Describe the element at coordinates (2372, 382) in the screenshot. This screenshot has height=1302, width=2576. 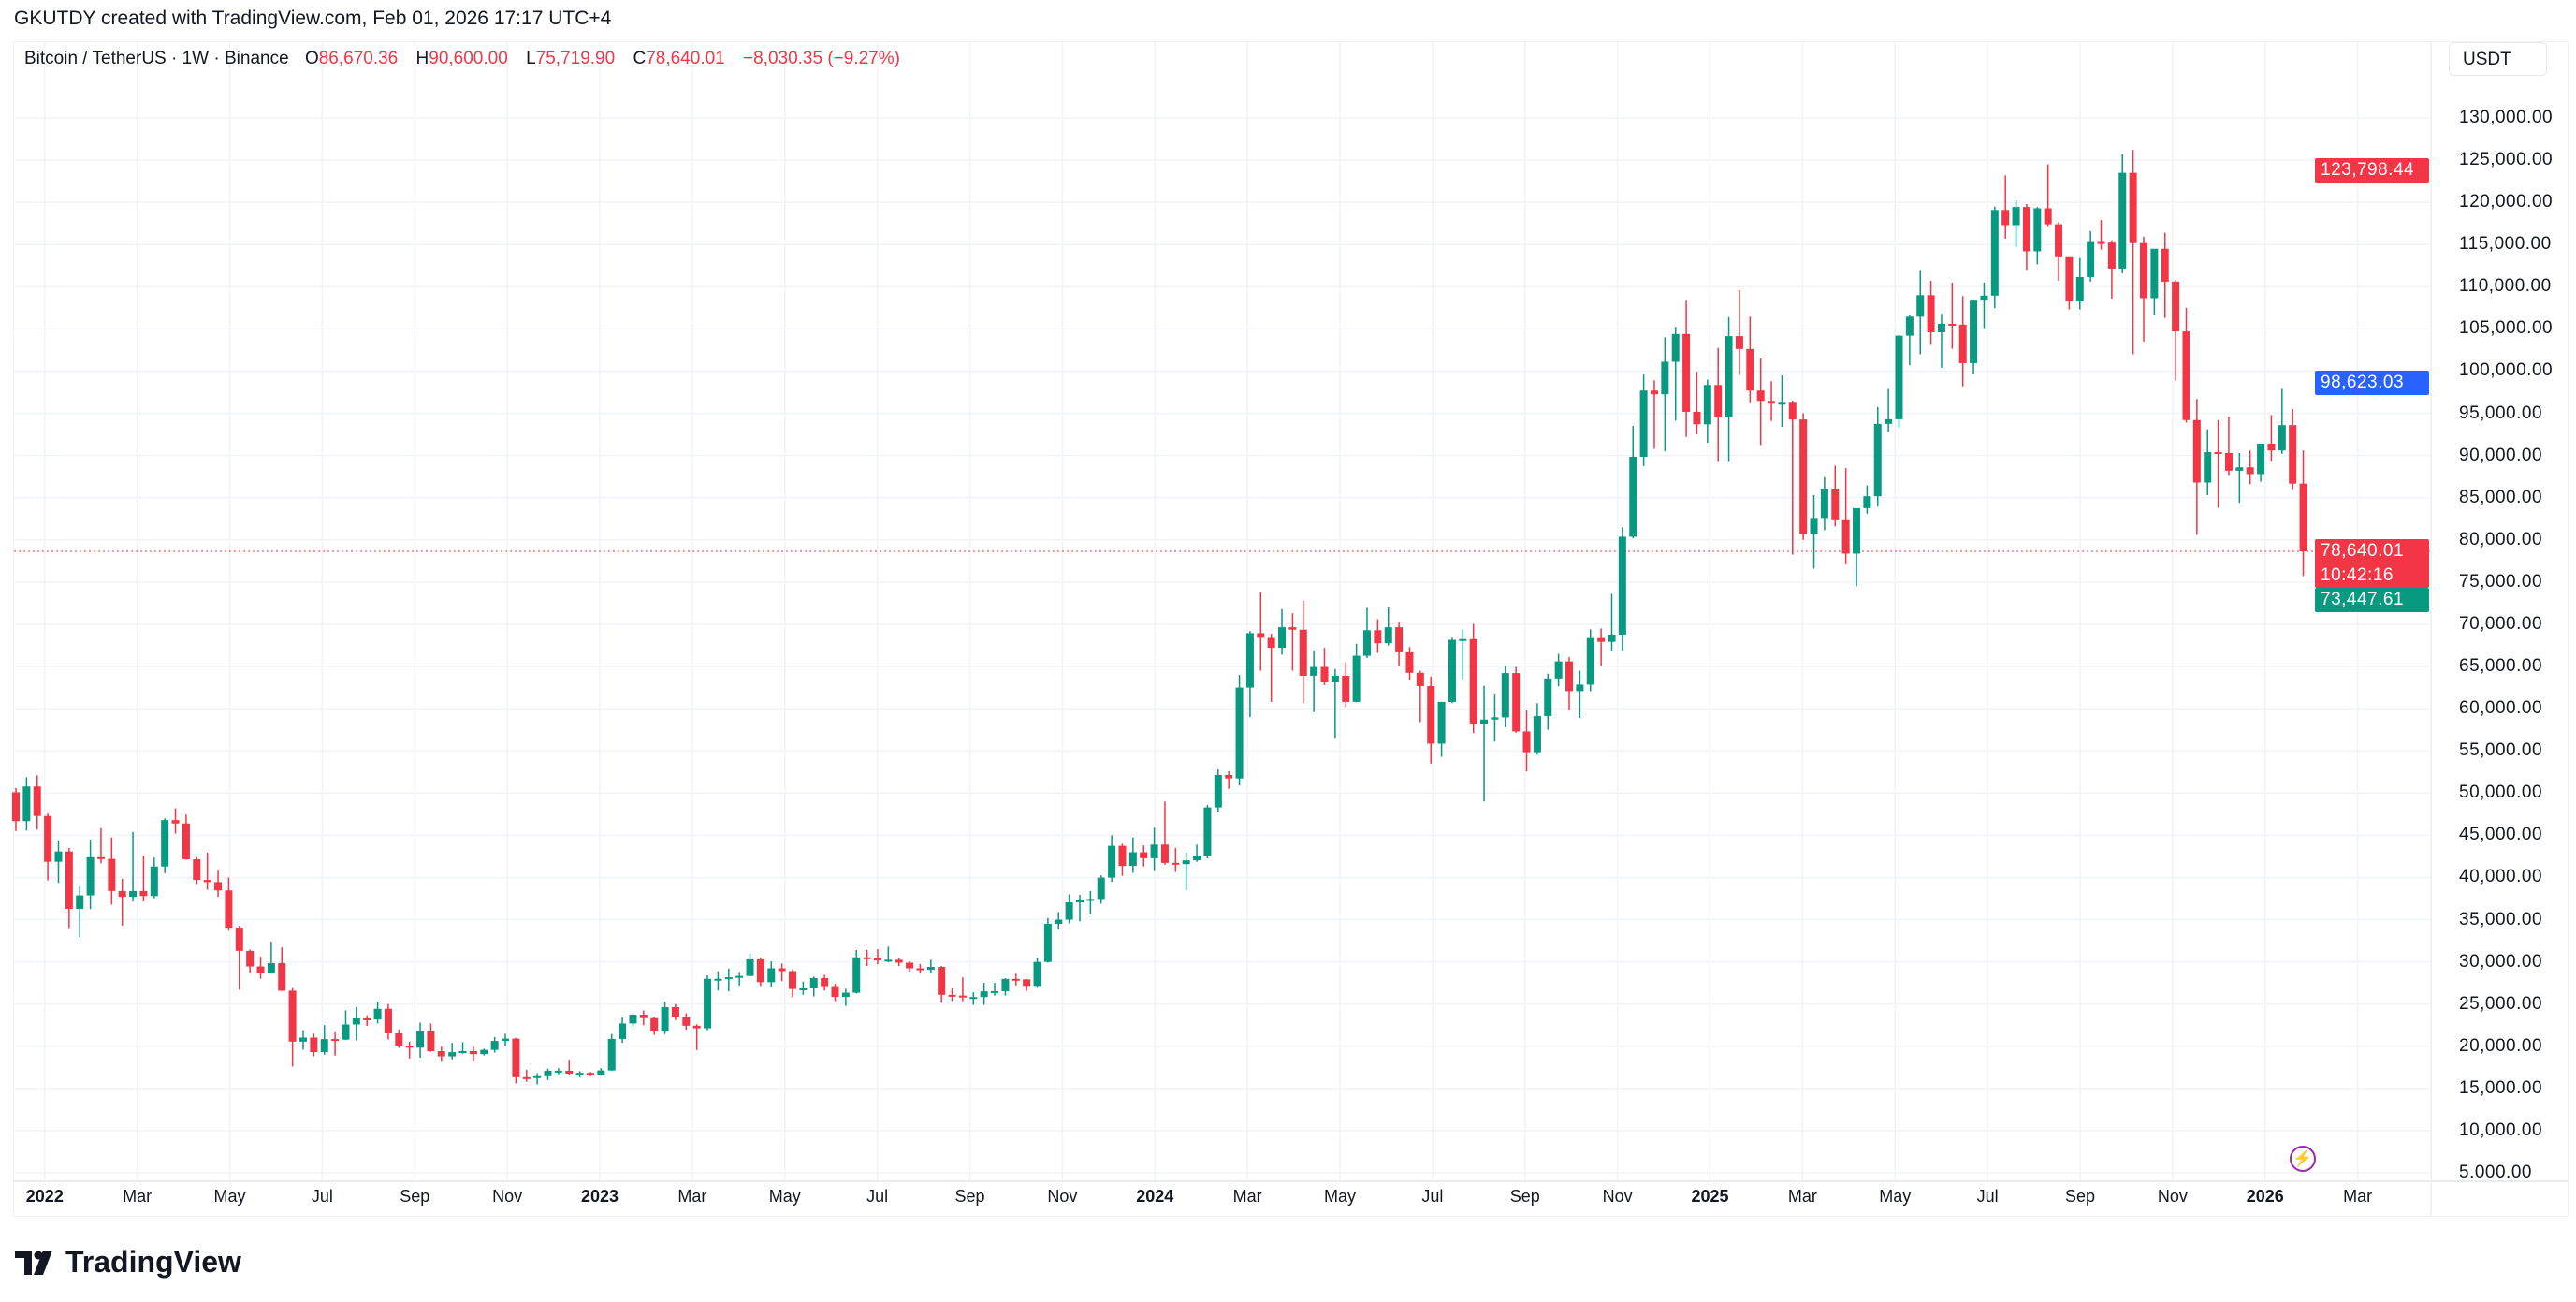
I see `marker-price-tag: 98,623.03` at that location.